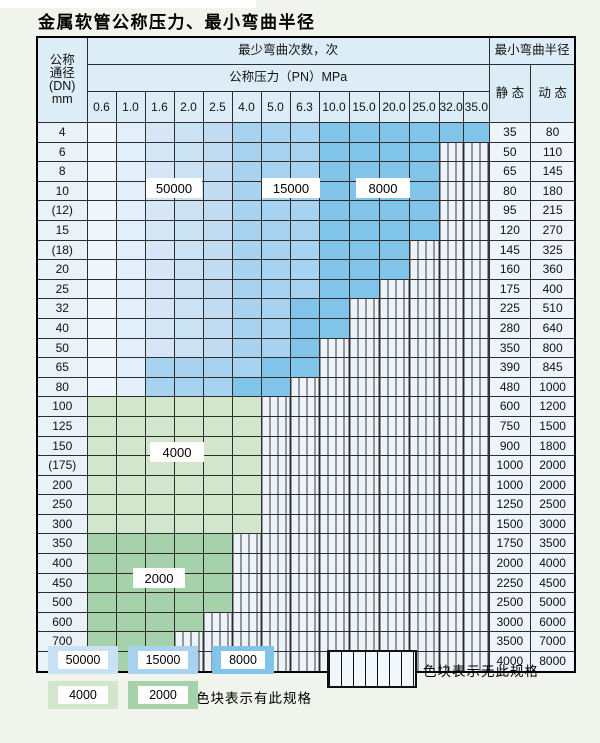 This screenshot has width=600, height=743. I want to click on dynamic-cell: 2500, so click(552, 504).